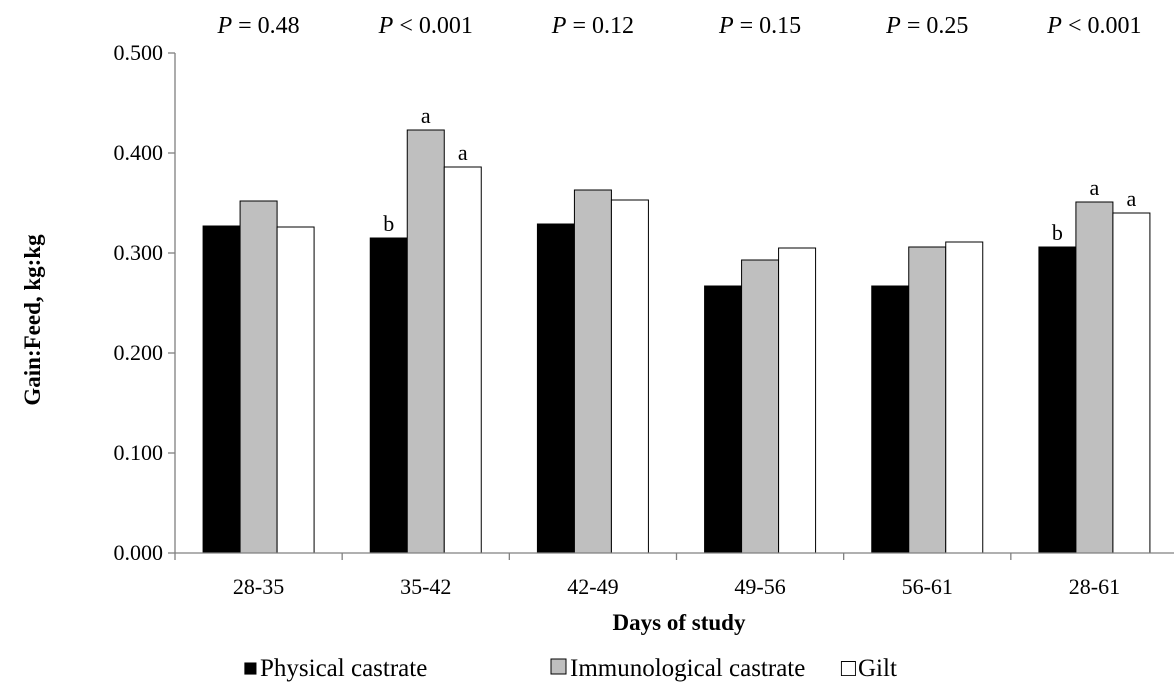  I want to click on x-axis: 28-35 35-42 42-49 49-56 56-61 28-61, so click(674, 575).